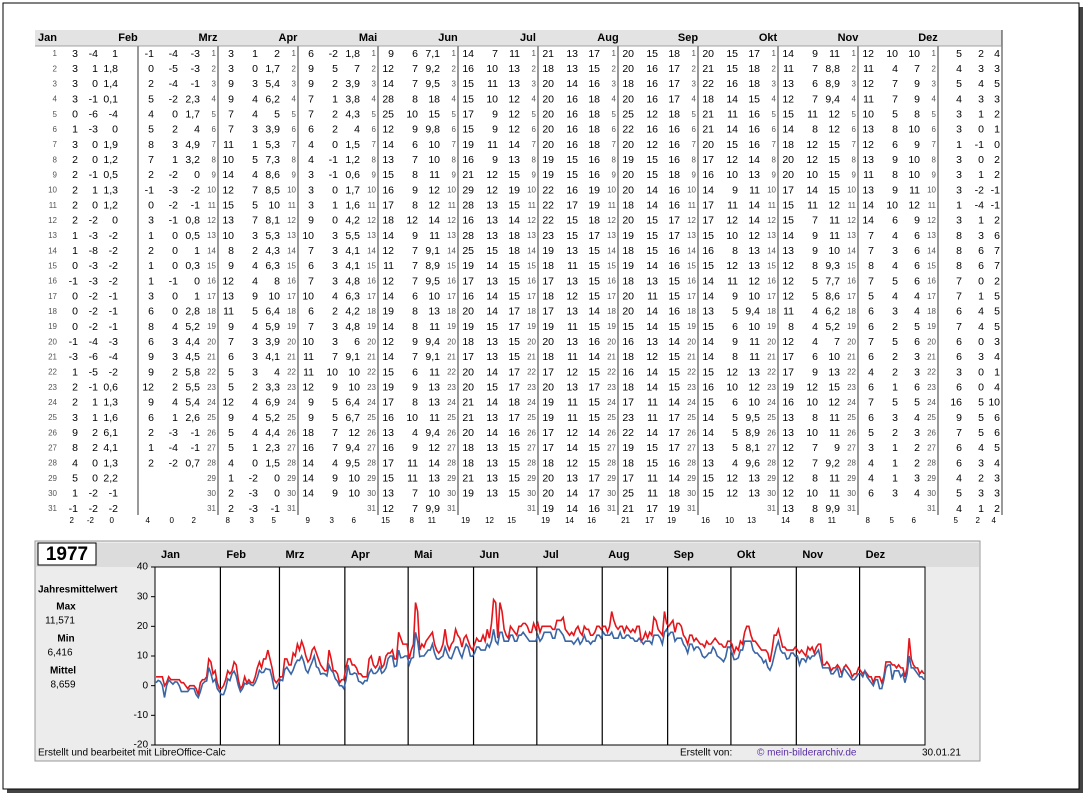 Image resolution: width=1087 pixels, height=795 pixels. I want to click on cell: 9,3, so click(832, 266).